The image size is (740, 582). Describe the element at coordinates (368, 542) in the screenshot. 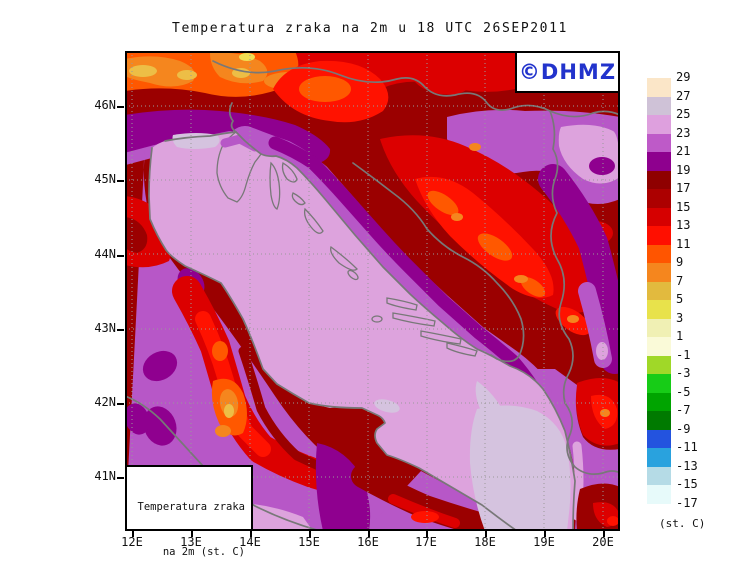

I see `lon-label-16E: 16E` at that location.